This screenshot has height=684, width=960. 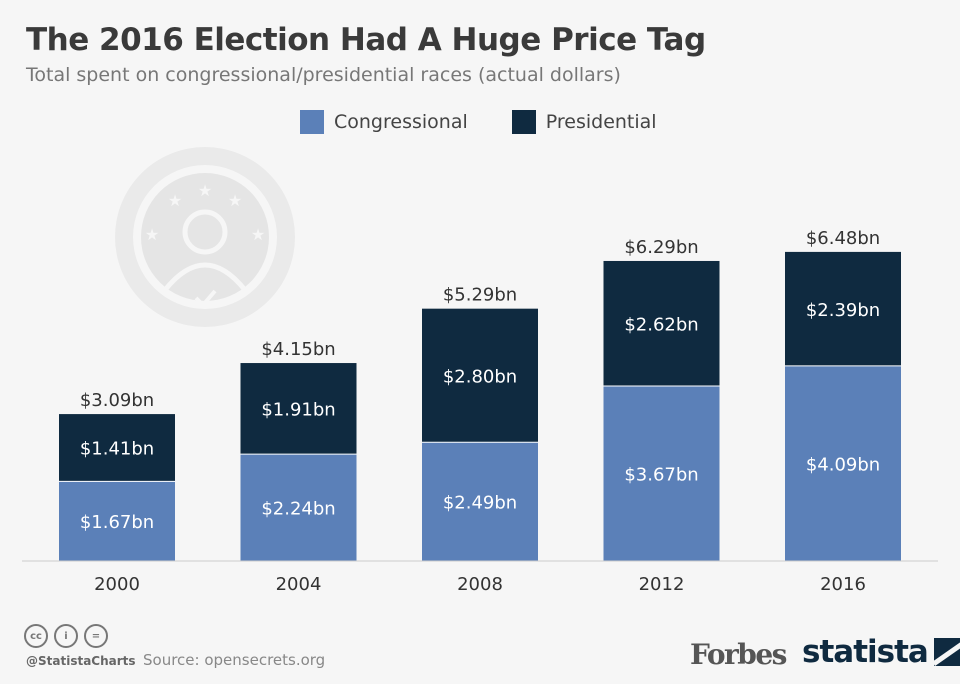 What do you see at coordinates (401, 122) in the screenshot?
I see `legend-label-congressional: Congressional` at bounding box center [401, 122].